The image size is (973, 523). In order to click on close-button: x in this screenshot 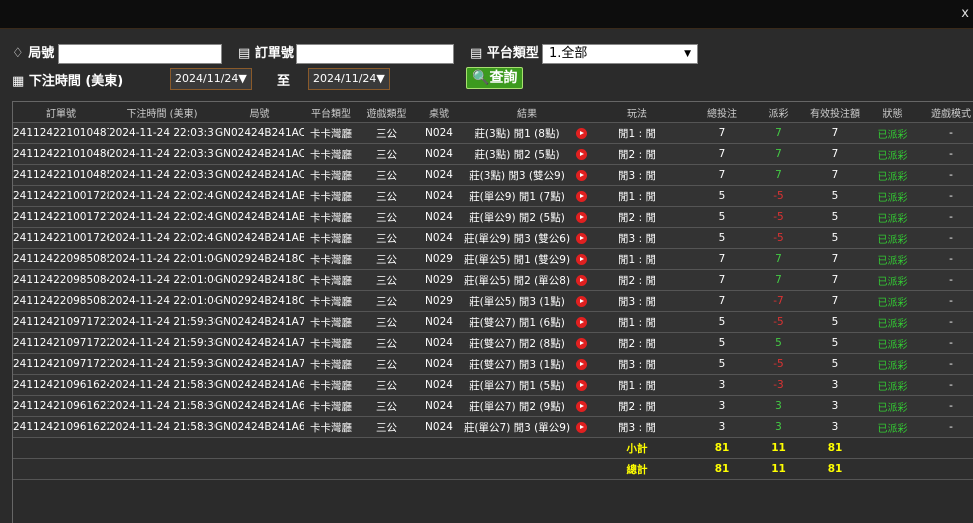, I will do `click(965, 13)`.